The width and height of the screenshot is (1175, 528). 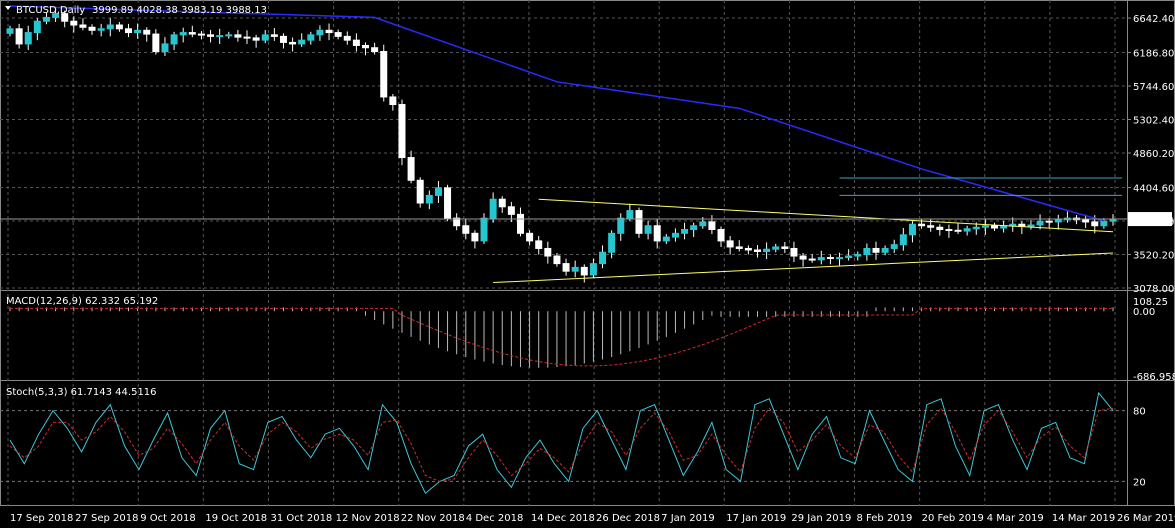 What do you see at coordinates (1083, 518) in the screenshot?
I see `x-tick-label: 14 Mar 2019` at bounding box center [1083, 518].